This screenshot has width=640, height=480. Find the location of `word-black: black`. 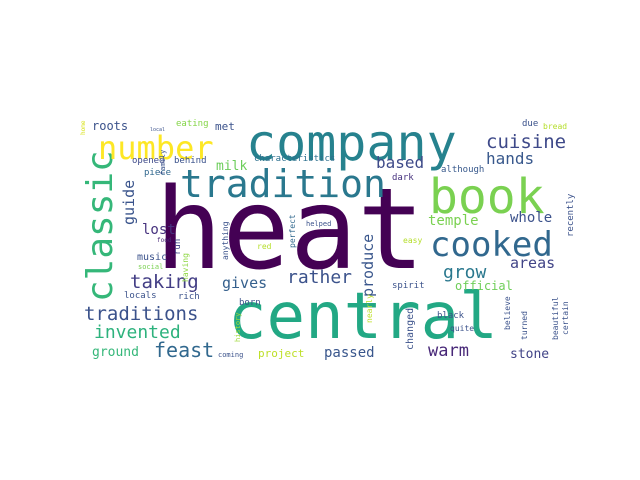

word-black: black is located at coordinates (451, 316).